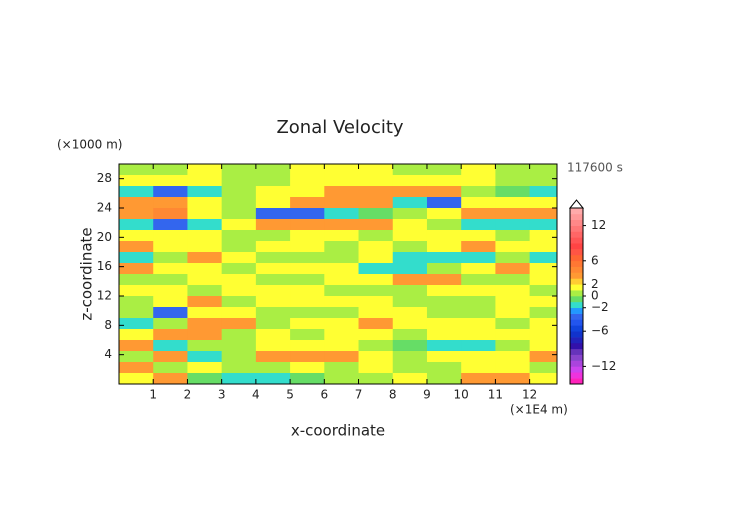 The image size is (752, 532). Describe the element at coordinates (461, 395) in the screenshot. I see `x-tick-label: 10` at that location.